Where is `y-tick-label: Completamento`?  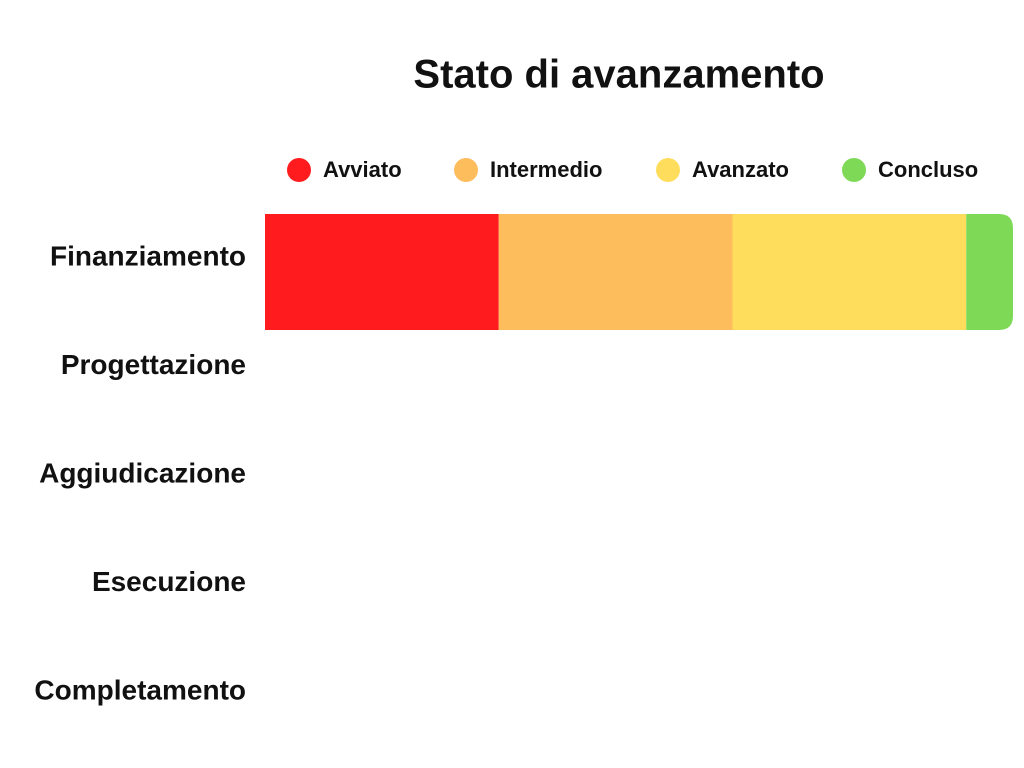
y-tick-label: Completamento is located at coordinates (140, 689).